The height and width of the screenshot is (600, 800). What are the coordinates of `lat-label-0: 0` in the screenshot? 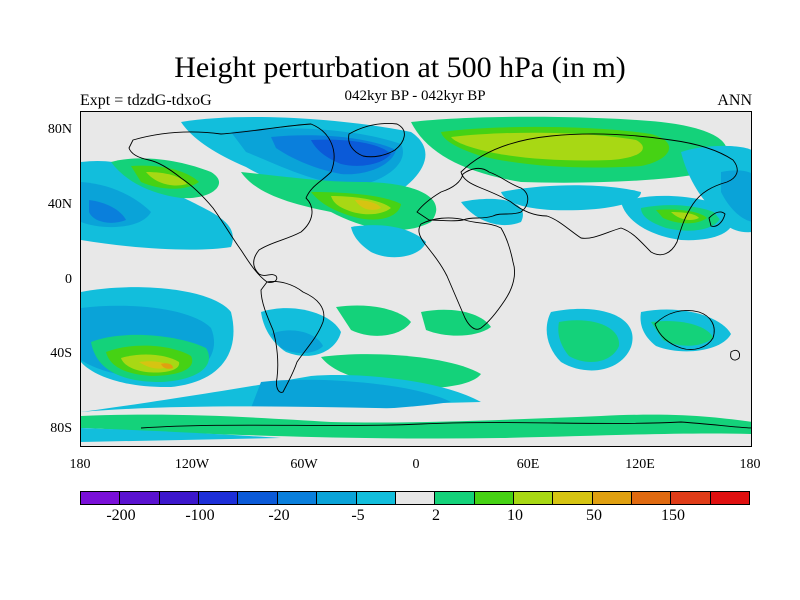 It's located at (68, 279).